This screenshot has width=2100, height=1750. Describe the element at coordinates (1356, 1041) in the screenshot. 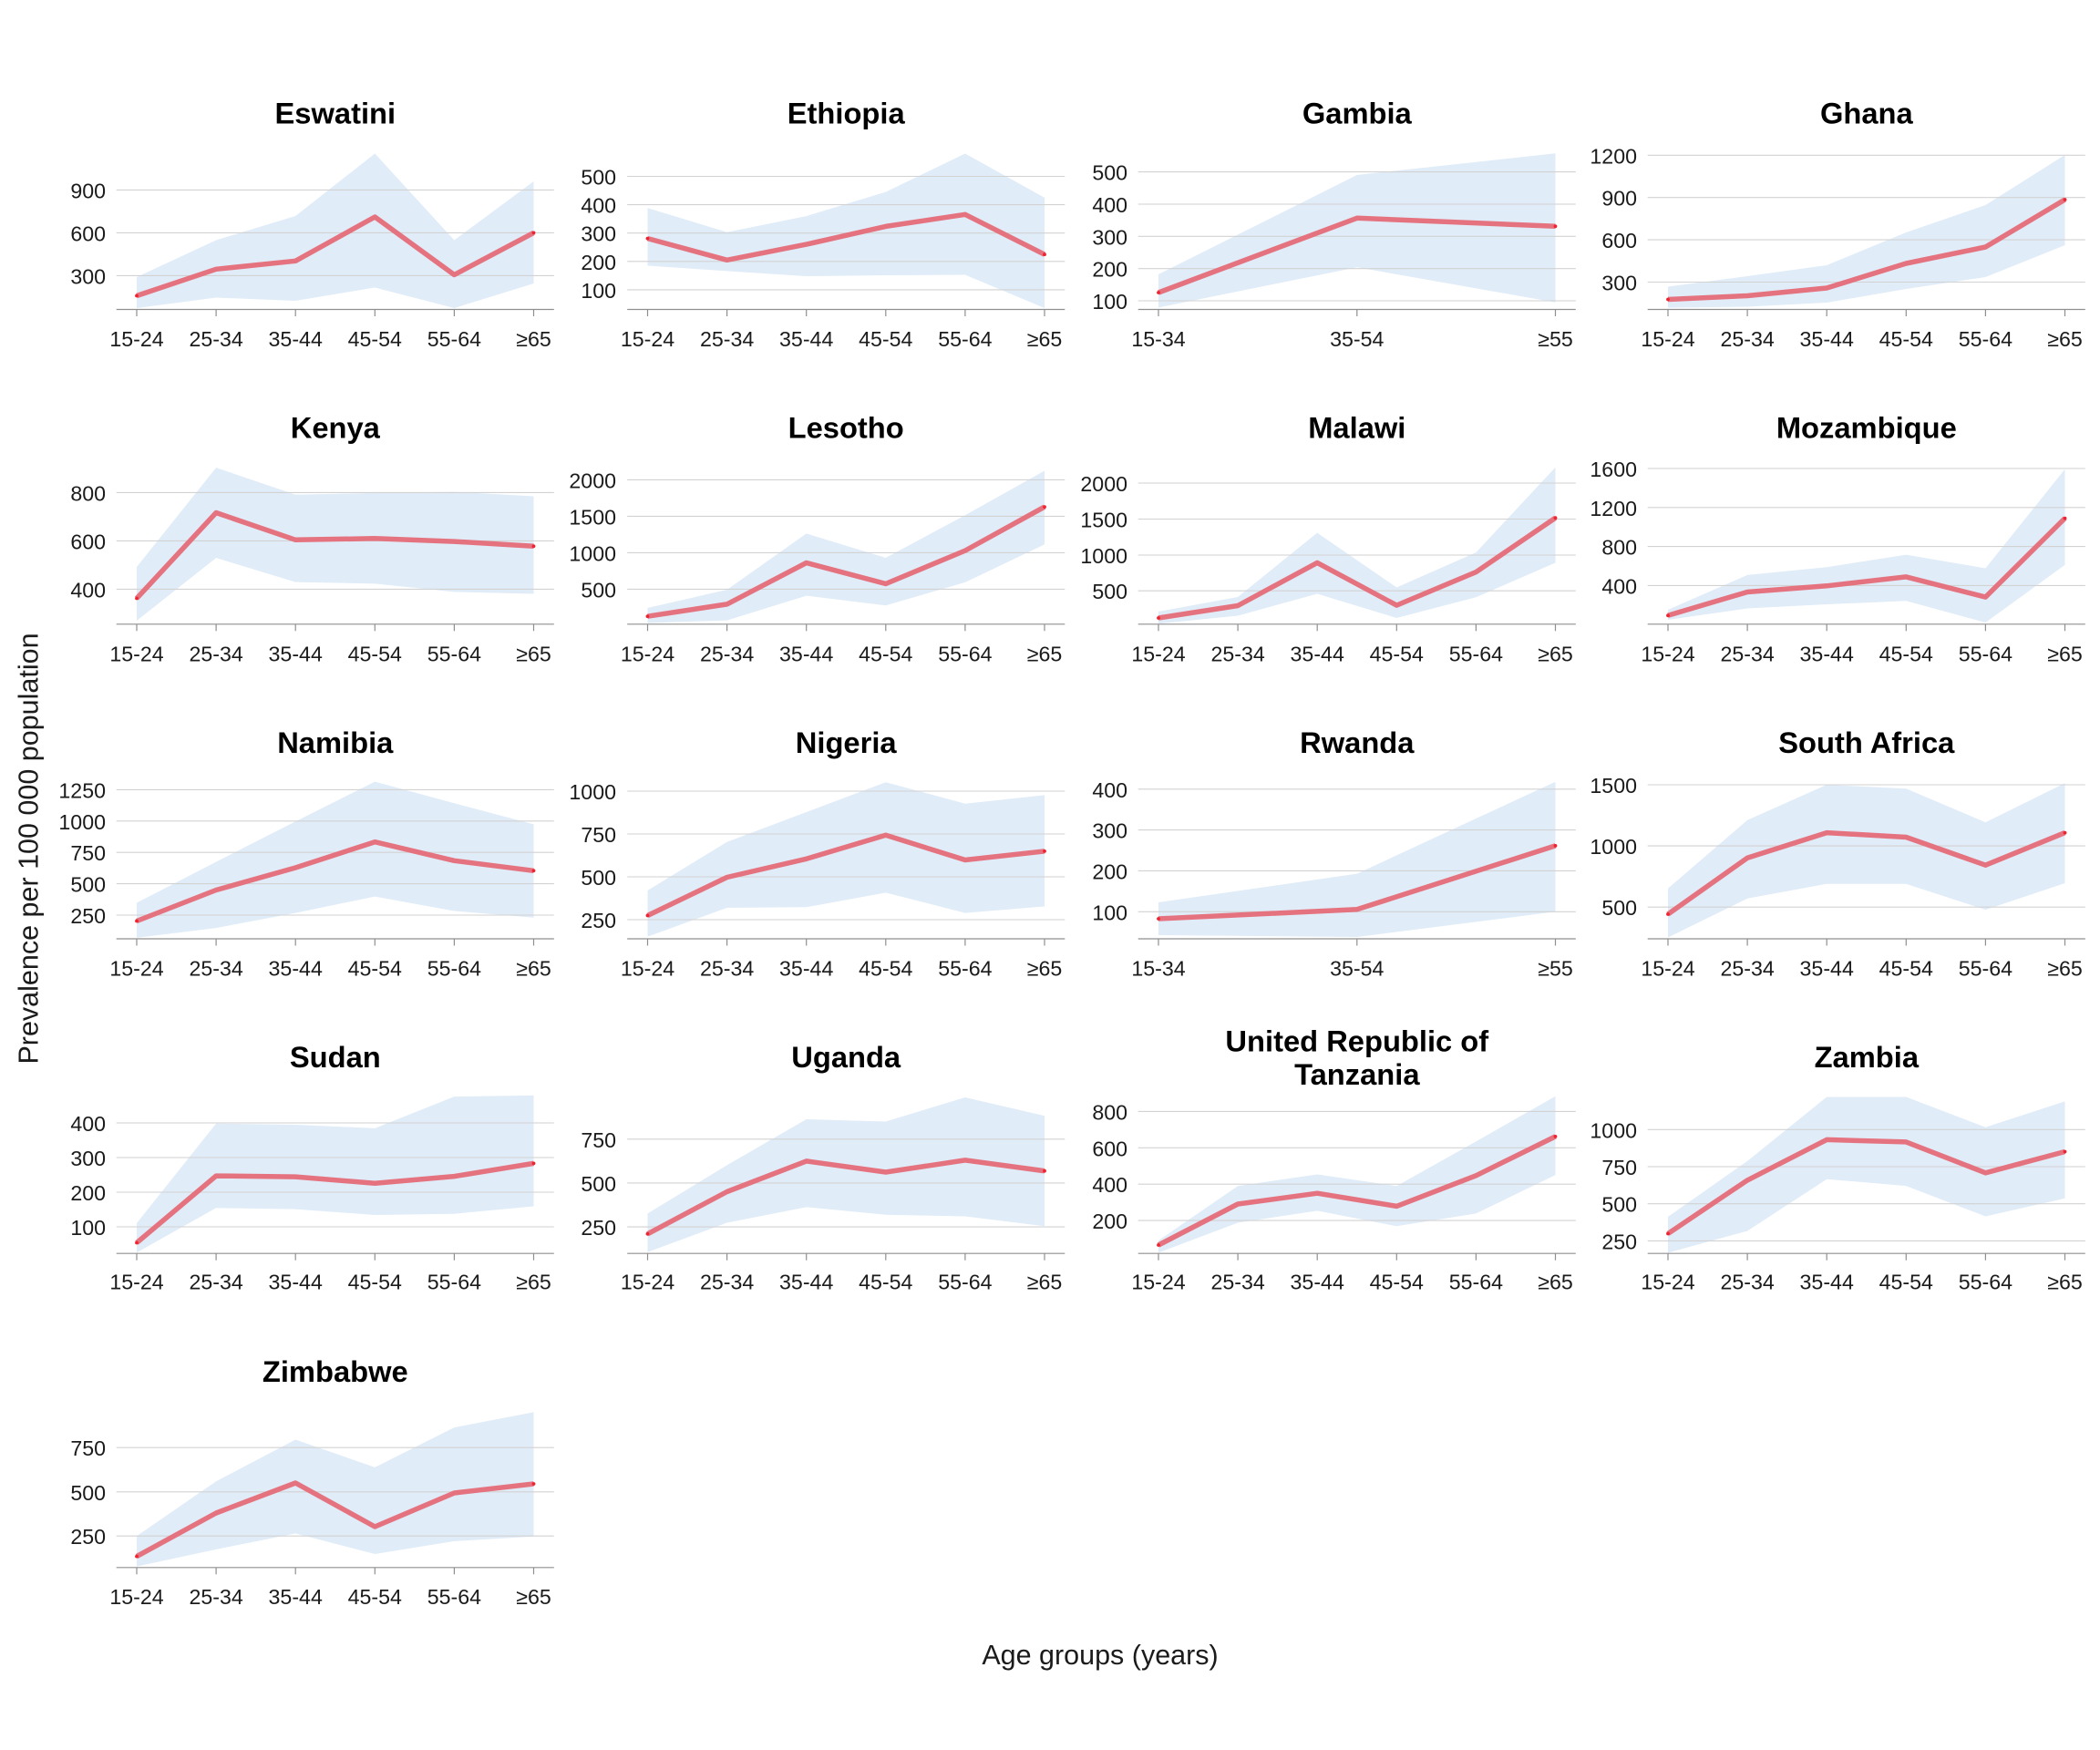

I see `svg-text: United Republic of` at that location.